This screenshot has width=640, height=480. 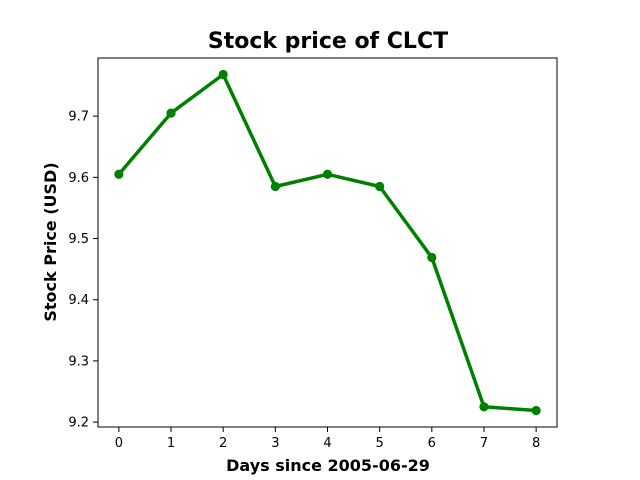 I want to click on y-axis-label: Stock Price (USD), so click(x=50, y=241).